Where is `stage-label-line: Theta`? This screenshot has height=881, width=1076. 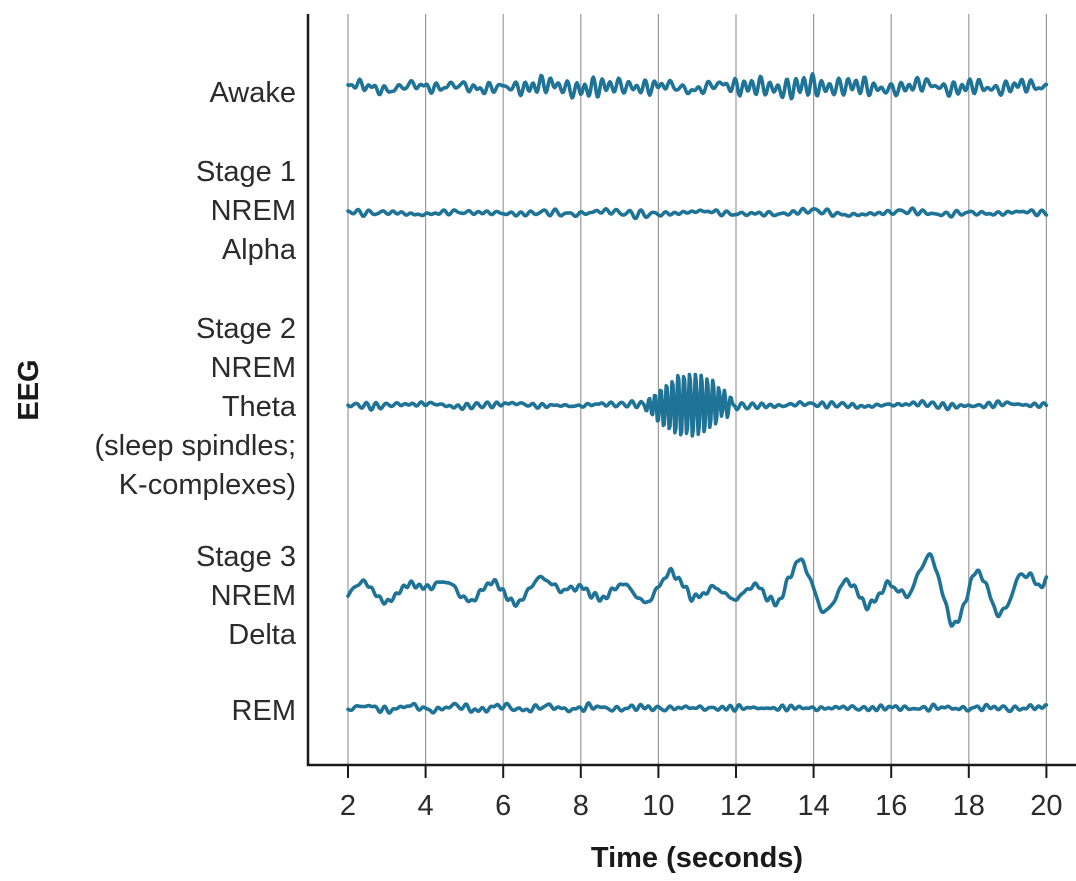
stage-label-line: Theta is located at coordinates (259, 407).